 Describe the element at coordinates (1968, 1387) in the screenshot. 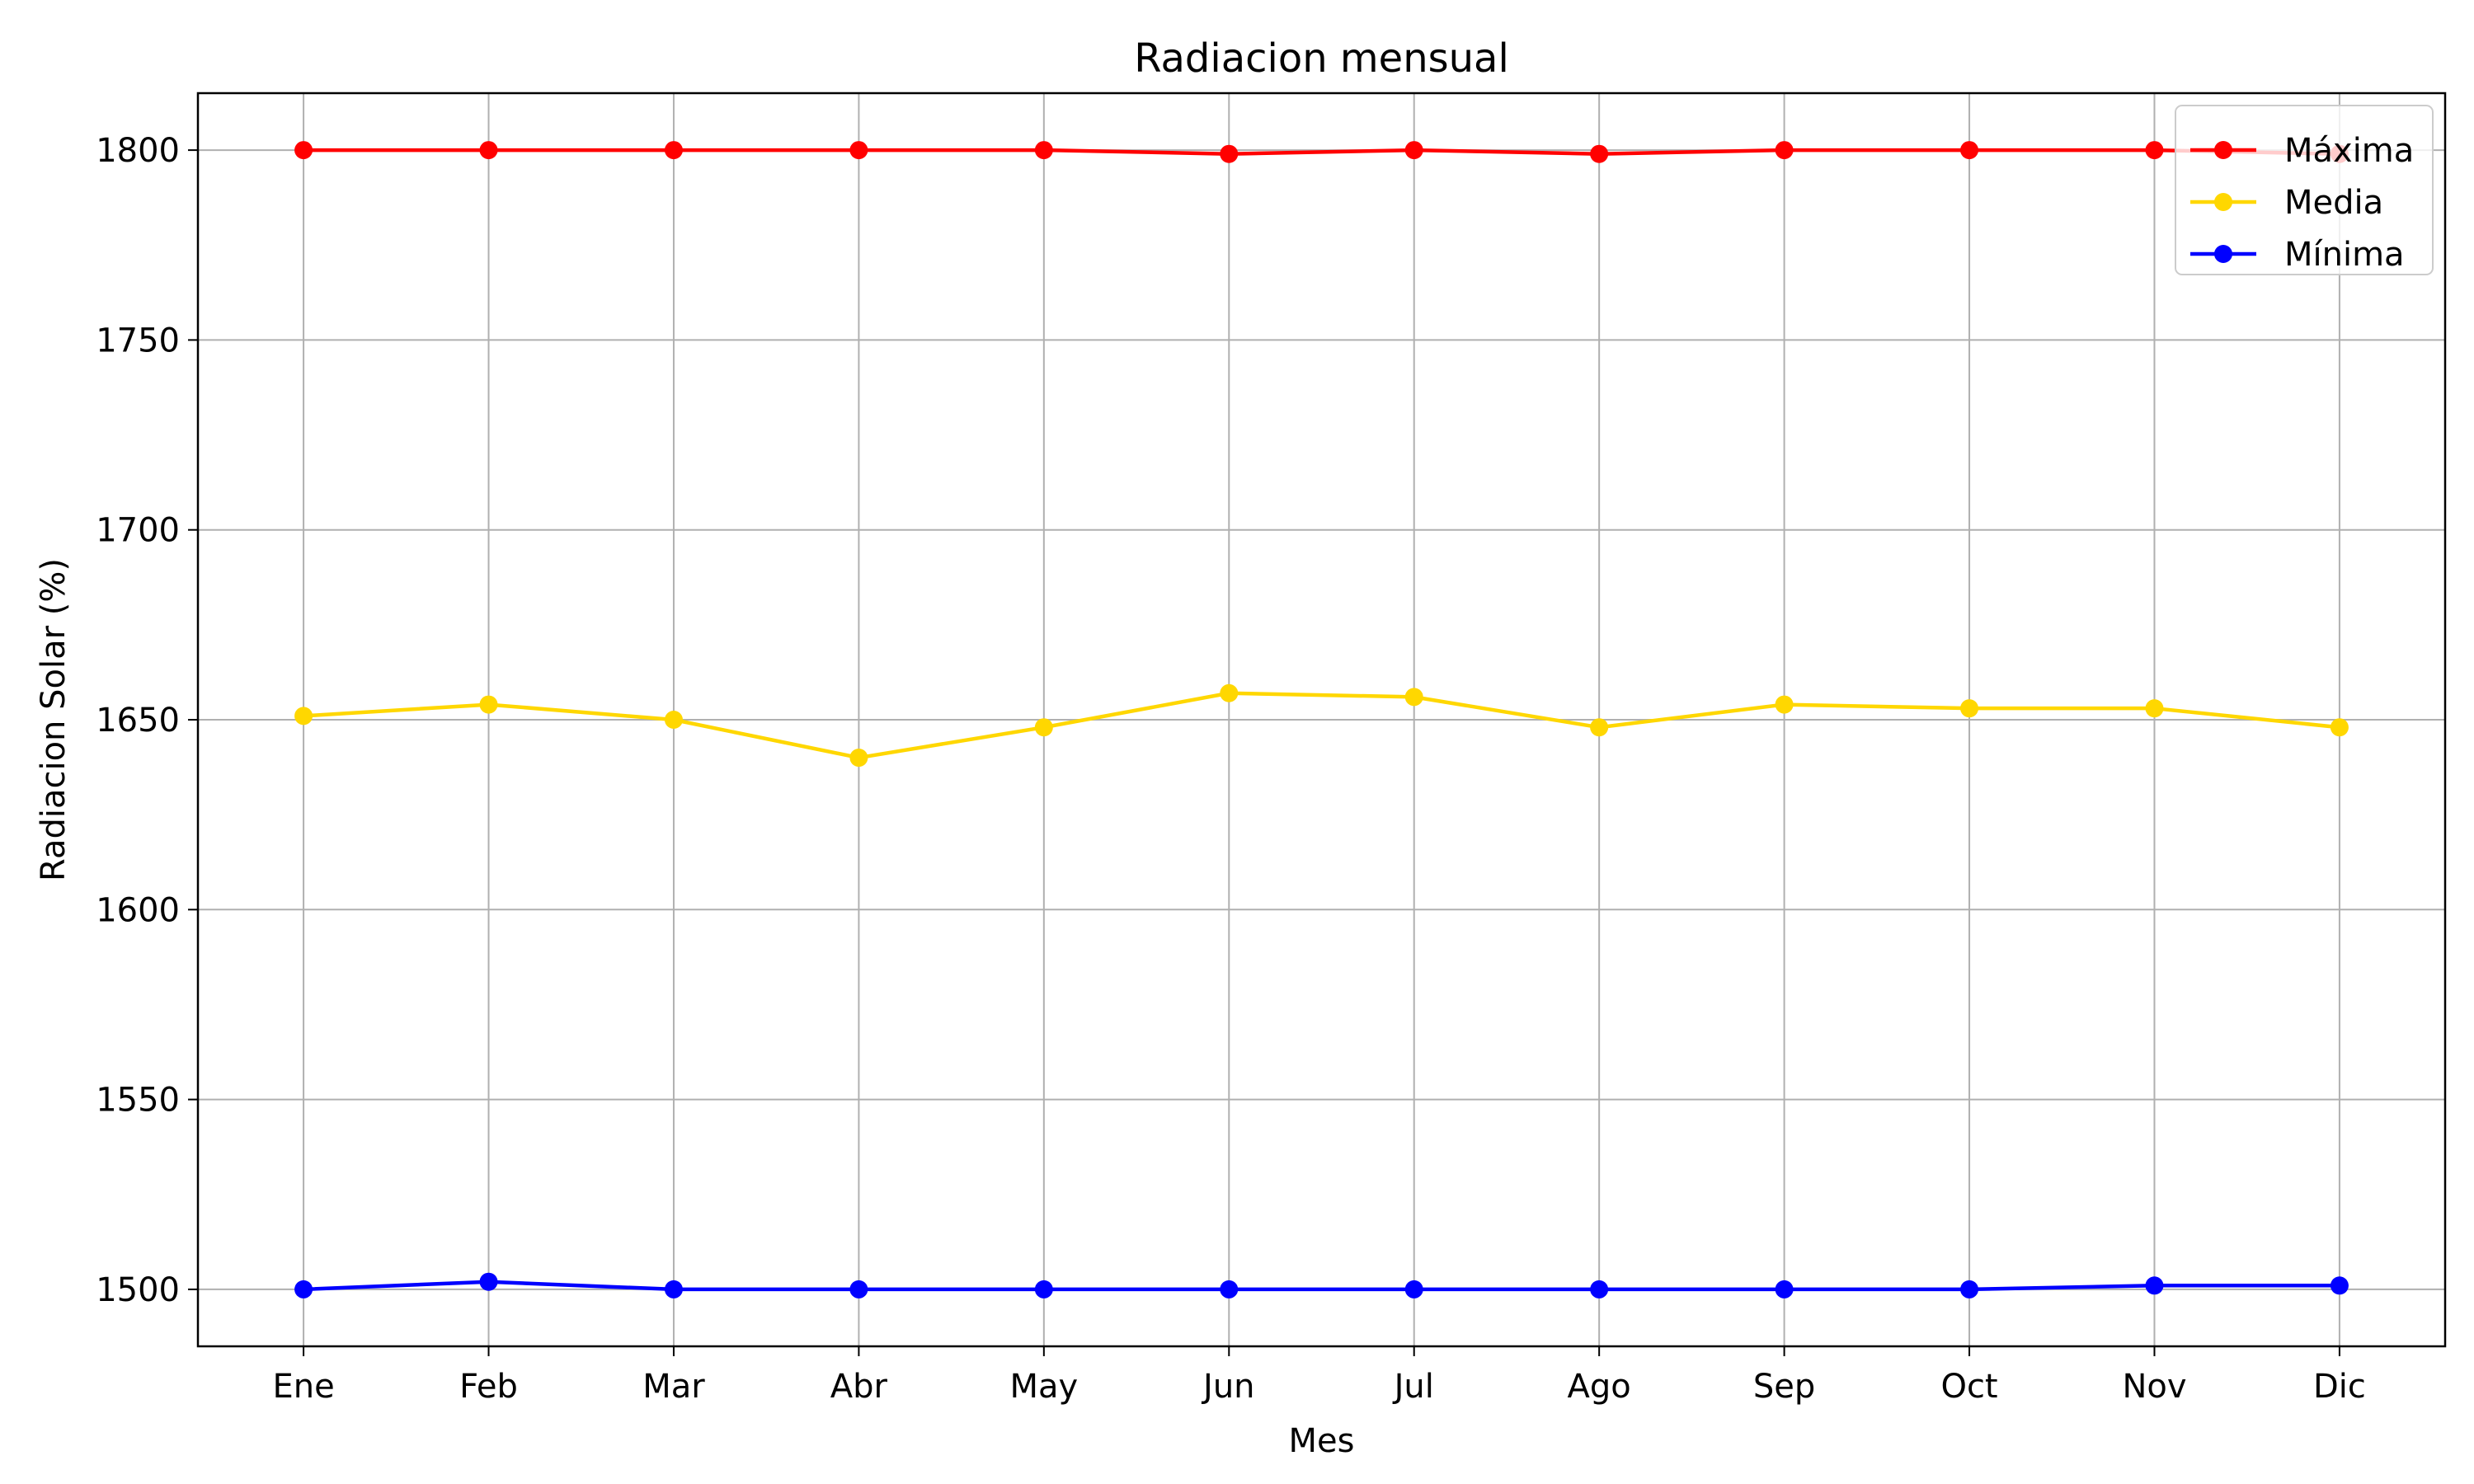

I see `x-tick-label: Oct` at that location.